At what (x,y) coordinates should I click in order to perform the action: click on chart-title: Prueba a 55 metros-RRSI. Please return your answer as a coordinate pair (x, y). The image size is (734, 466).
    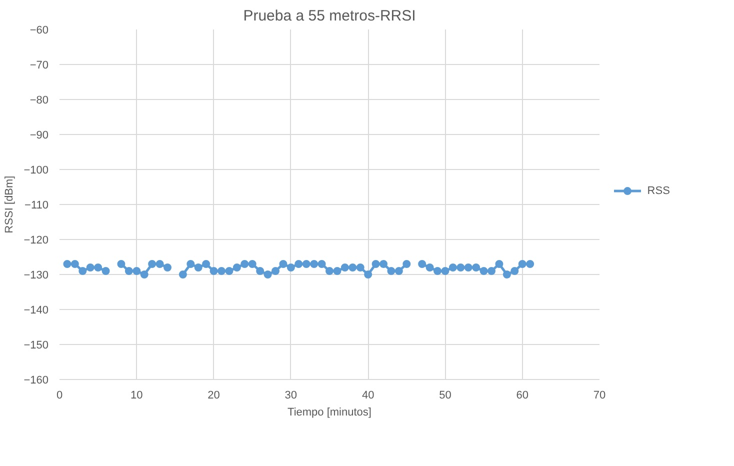
    Looking at the image, I should click on (329, 16).